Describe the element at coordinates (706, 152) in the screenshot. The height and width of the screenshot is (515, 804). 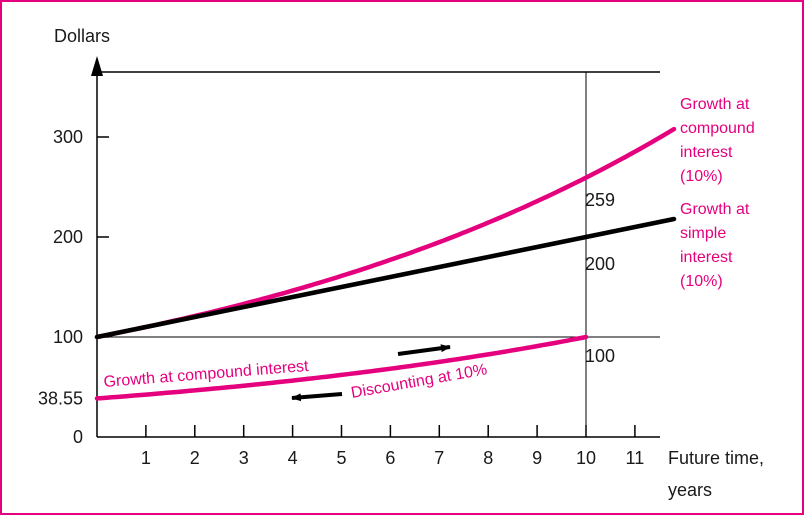
I see `compound-label-line-3: interest` at that location.